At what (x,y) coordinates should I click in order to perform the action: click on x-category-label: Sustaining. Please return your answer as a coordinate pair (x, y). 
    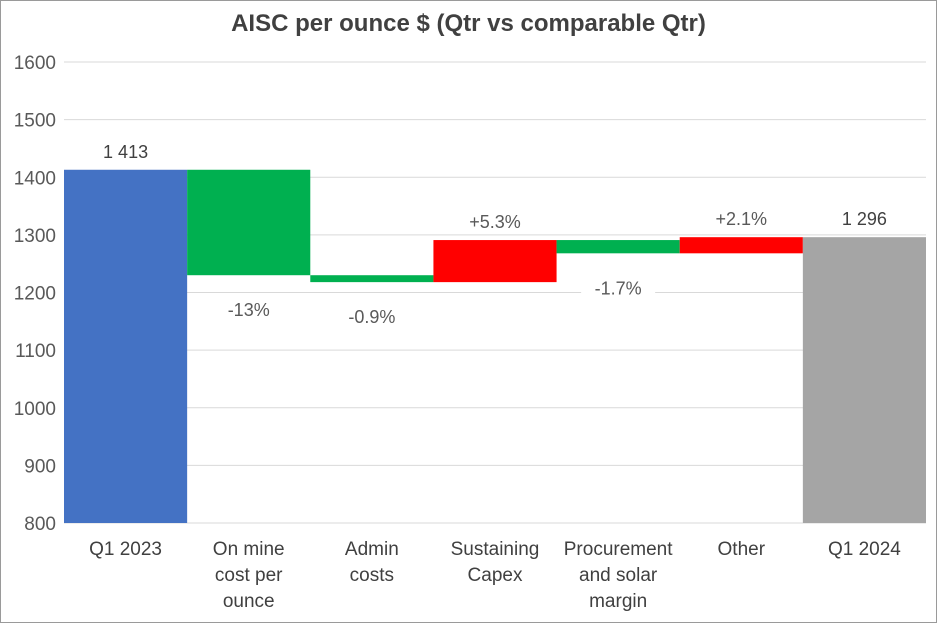
    Looking at the image, I should click on (495, 549).